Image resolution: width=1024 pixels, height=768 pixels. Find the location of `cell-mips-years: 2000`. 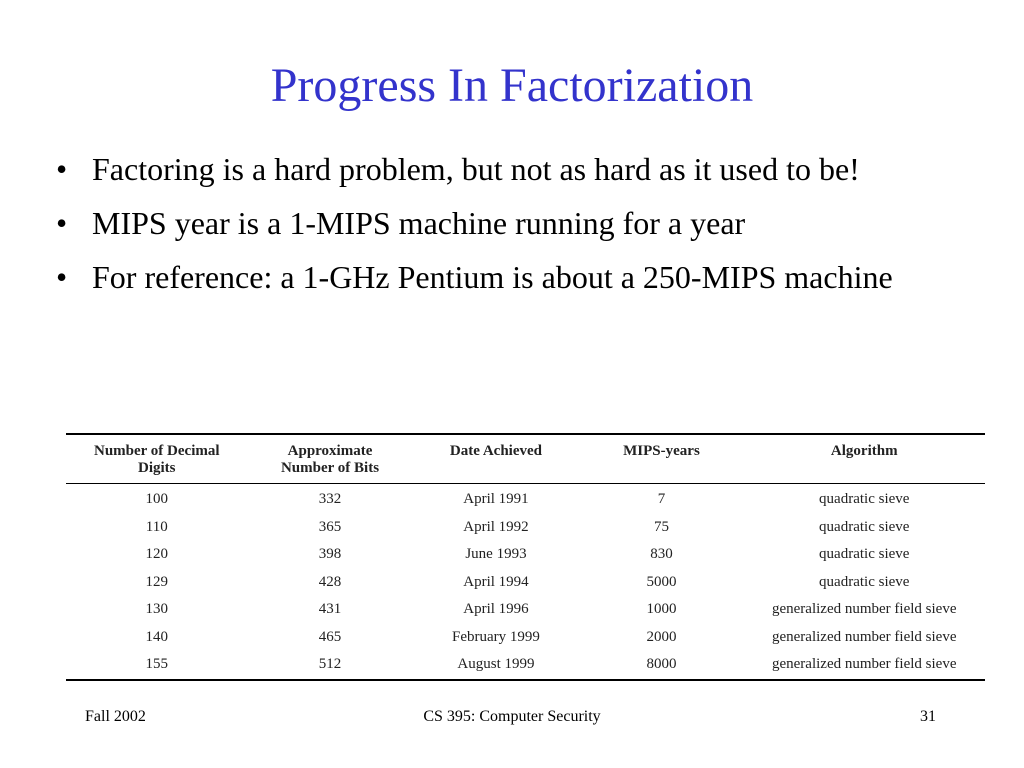

cell-mips-years: 2000 is located at coordinates (661, 636).